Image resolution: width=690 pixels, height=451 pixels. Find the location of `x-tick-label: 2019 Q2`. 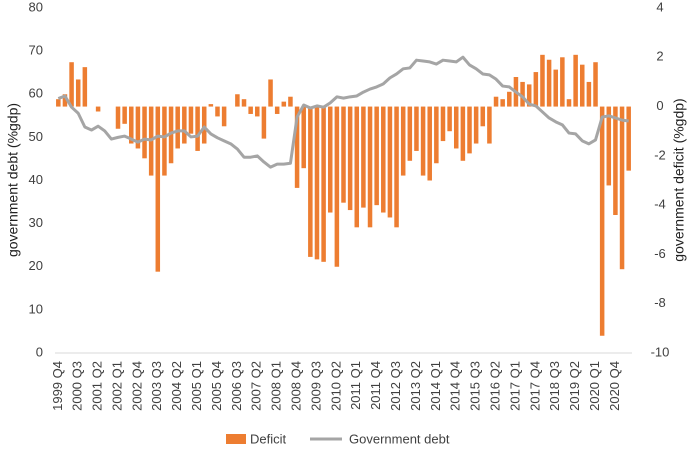

x-tick-label: 2019 Q2 is located at coordinates (574, 386).